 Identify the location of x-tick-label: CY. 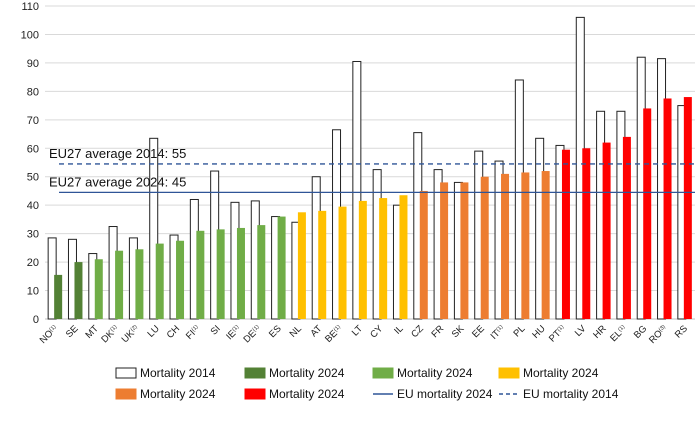
(377, 332).